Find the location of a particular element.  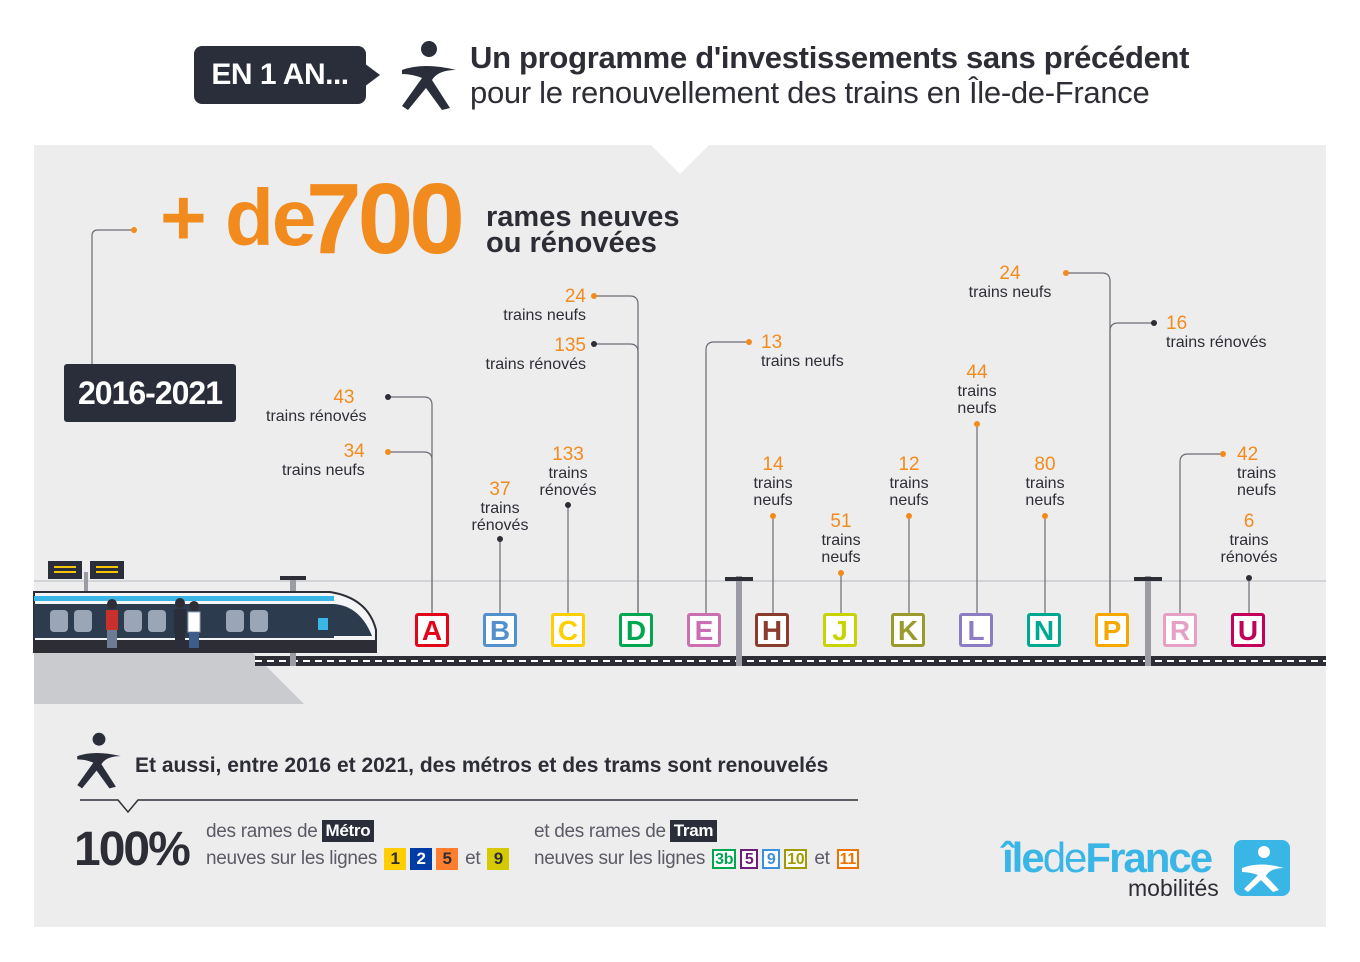

runner-logo-icon is located at coordinates (429, 75).